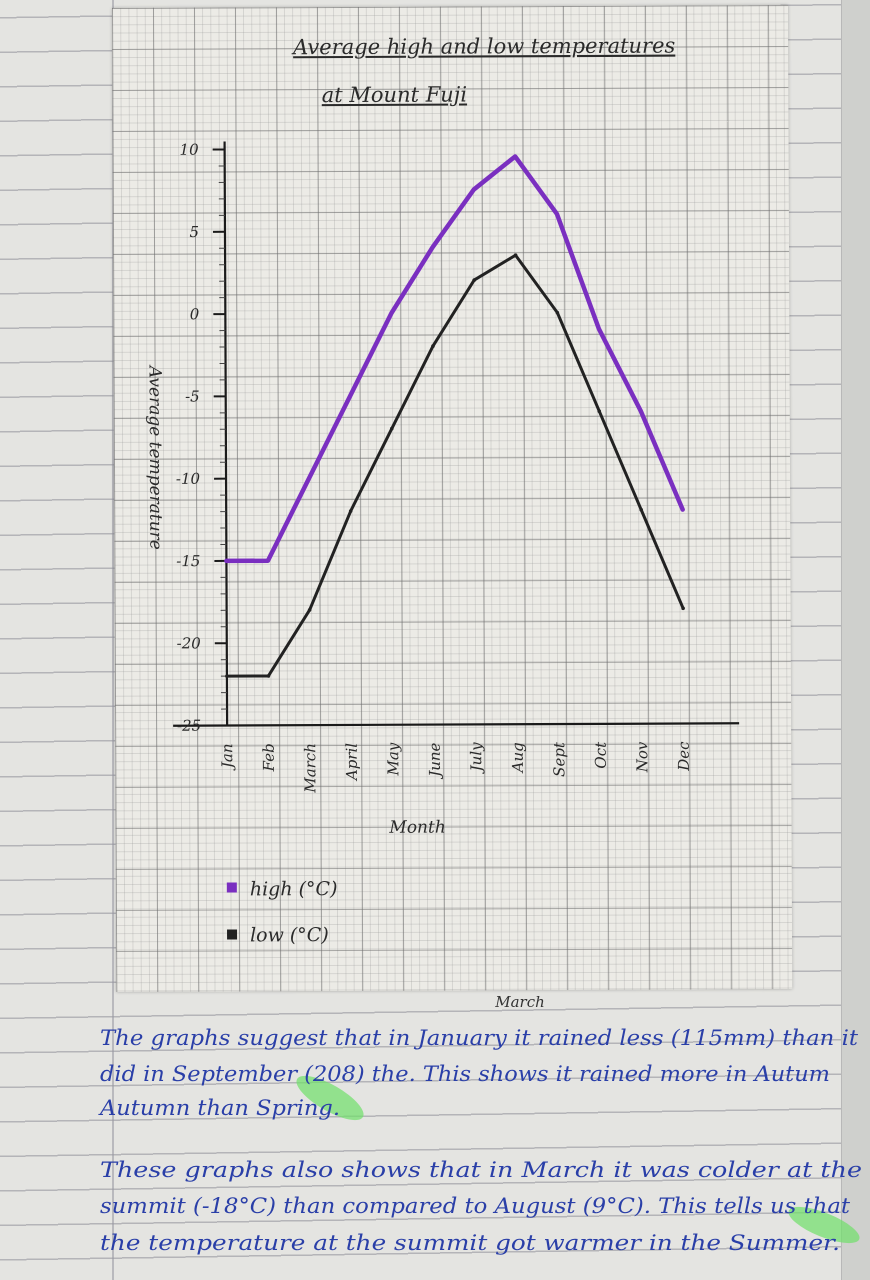  I want to click on y-axis-title: Average temperature, so click(155, 457).